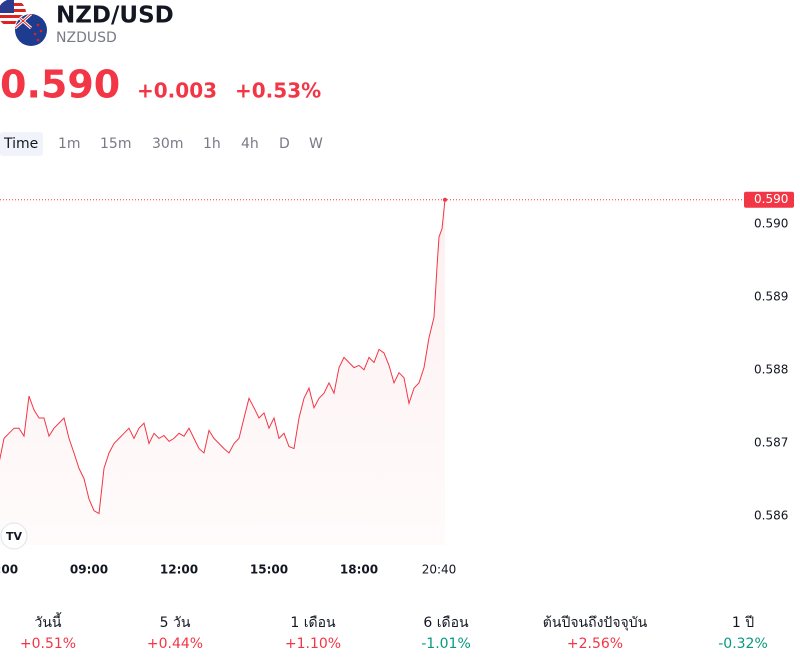  What do you see at coordinates (13, 13) in the screenshot?
I see `flag-us` at bounding box center [13, 13].